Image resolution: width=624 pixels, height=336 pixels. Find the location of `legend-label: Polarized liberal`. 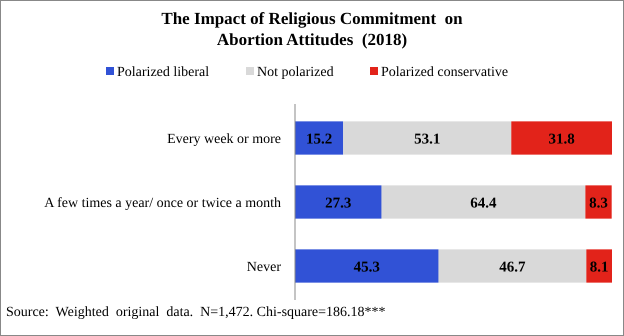

legend-label: Polarized liberal is located at coordinates (163, 72).